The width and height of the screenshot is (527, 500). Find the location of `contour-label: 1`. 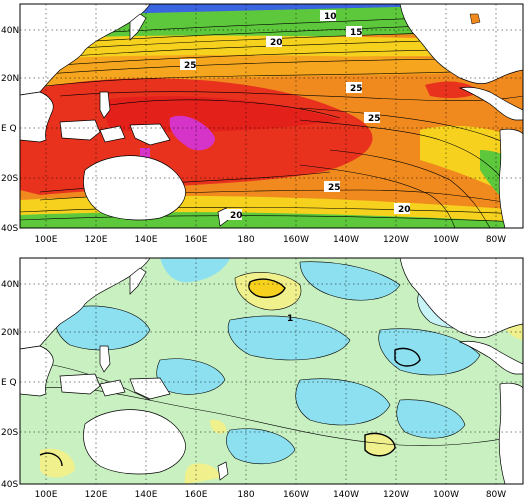

contour-label: 1 is located at coordinates (290, 319).